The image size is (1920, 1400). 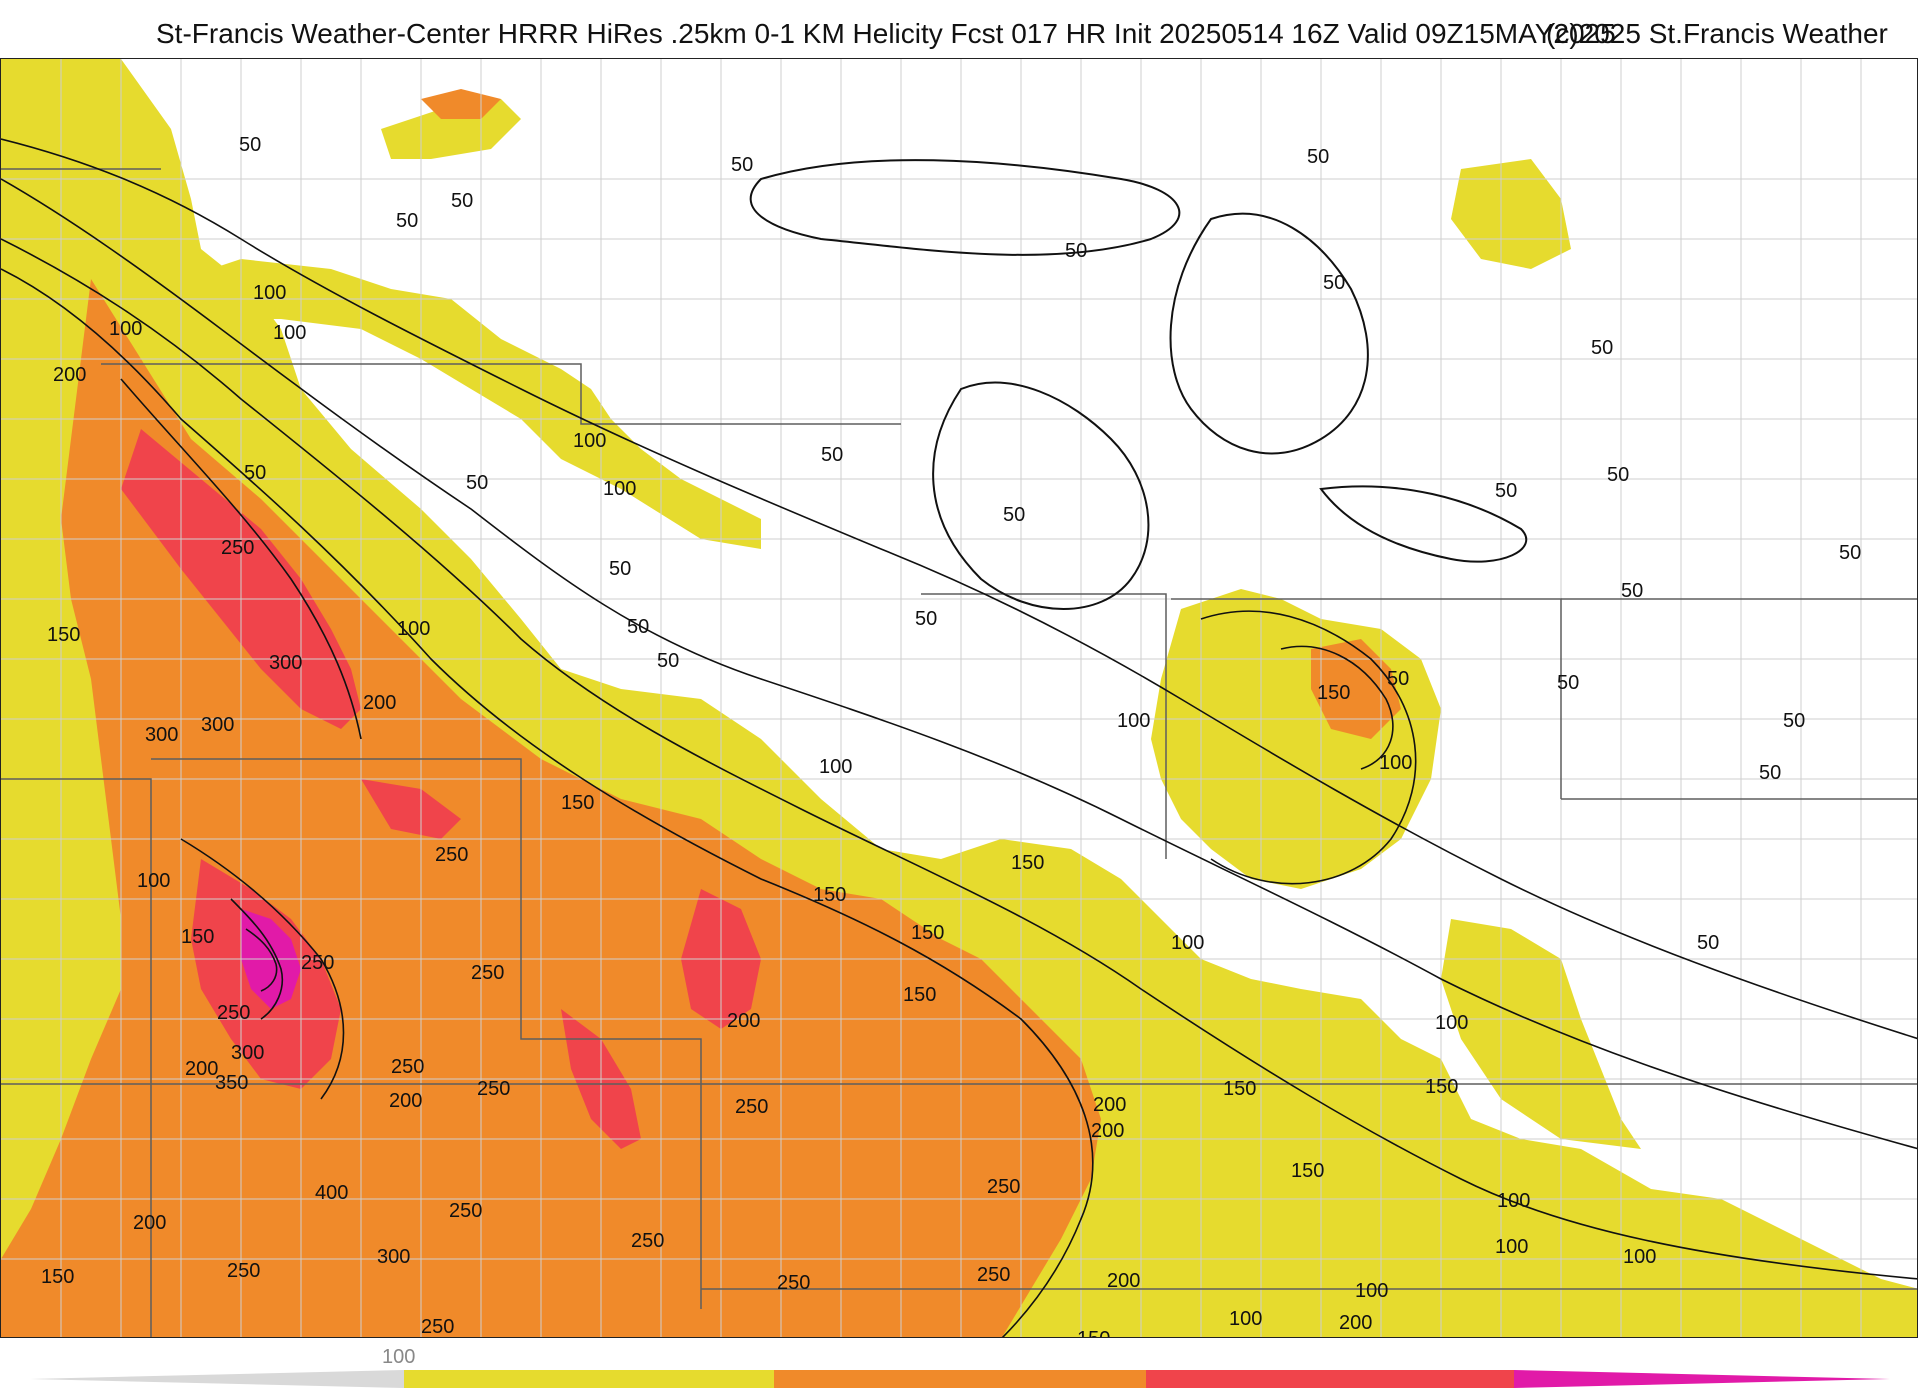 I want to click on contour-label: 350, so click(x=231, y=1083).